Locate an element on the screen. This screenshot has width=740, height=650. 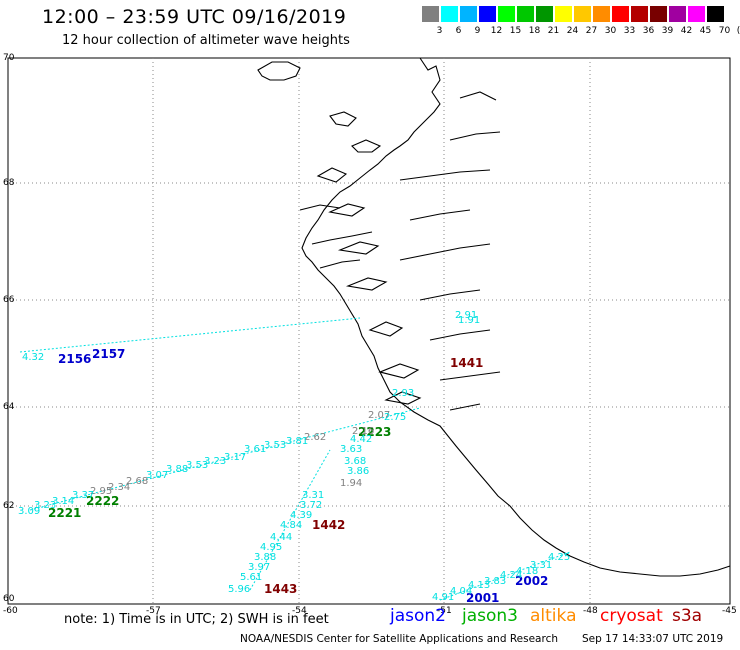
legend-altika: altika is located at coordinates (553, 616).